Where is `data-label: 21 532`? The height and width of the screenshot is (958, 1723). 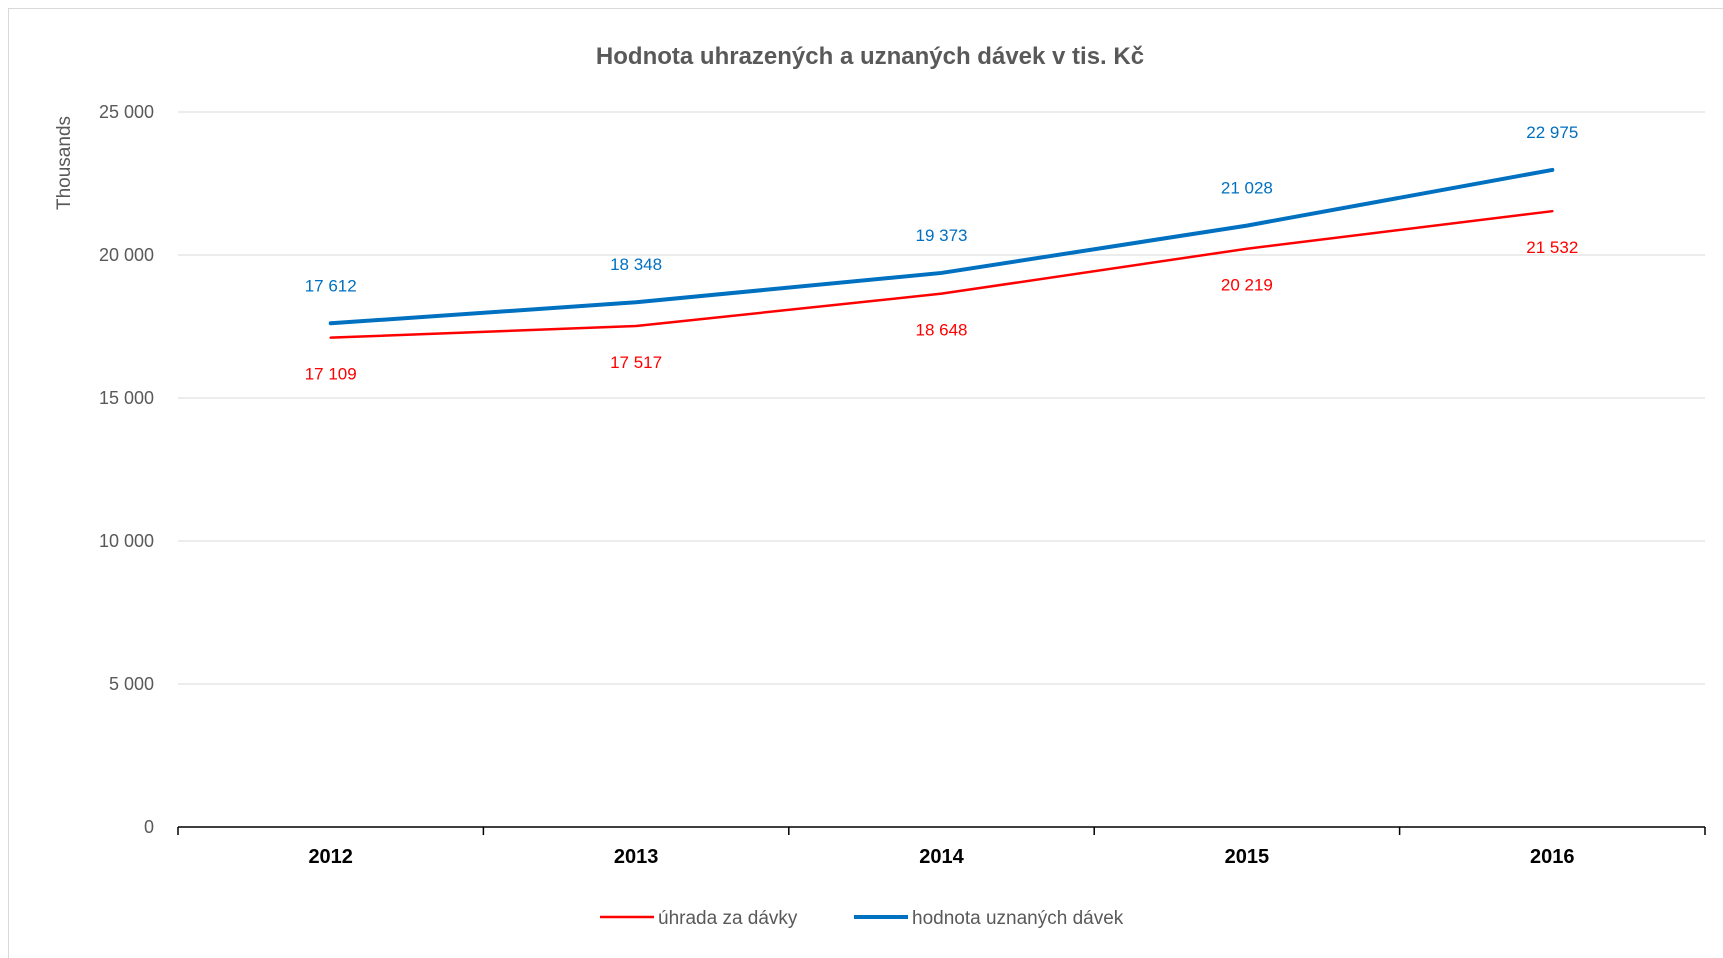
data-label: 21 532 is located at coordinates (1552, 247).